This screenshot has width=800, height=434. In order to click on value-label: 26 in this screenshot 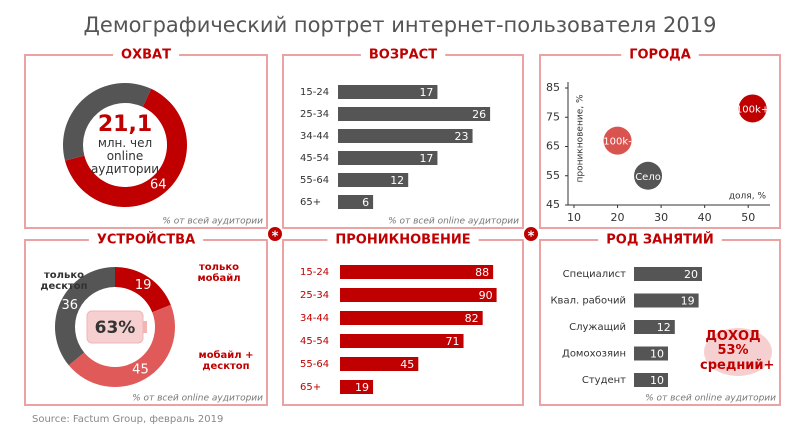, I will do `click(479, 114)`.